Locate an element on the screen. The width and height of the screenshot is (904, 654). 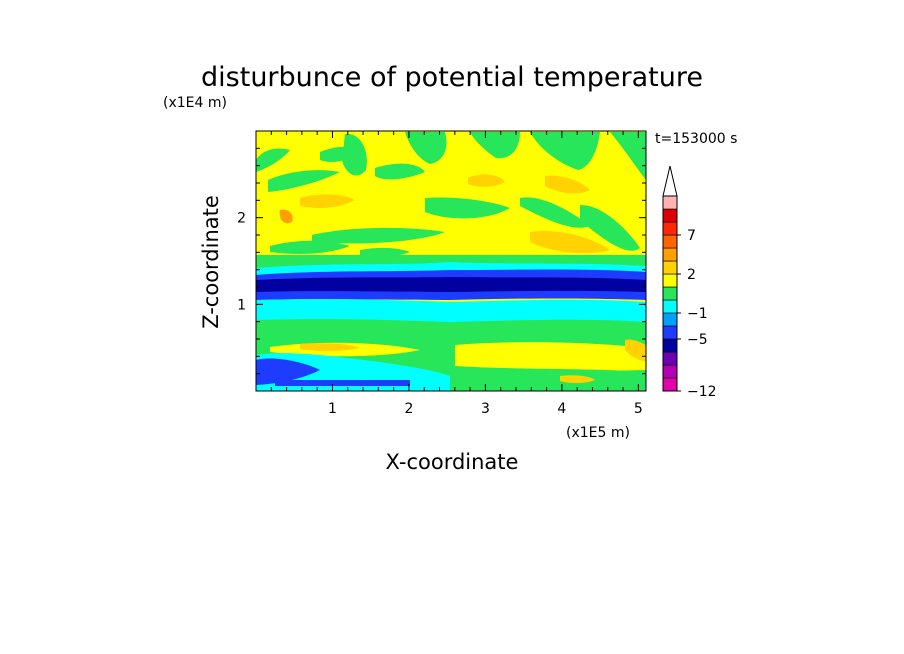
time-label: t=153000 s is located at coordinates (696, 139).